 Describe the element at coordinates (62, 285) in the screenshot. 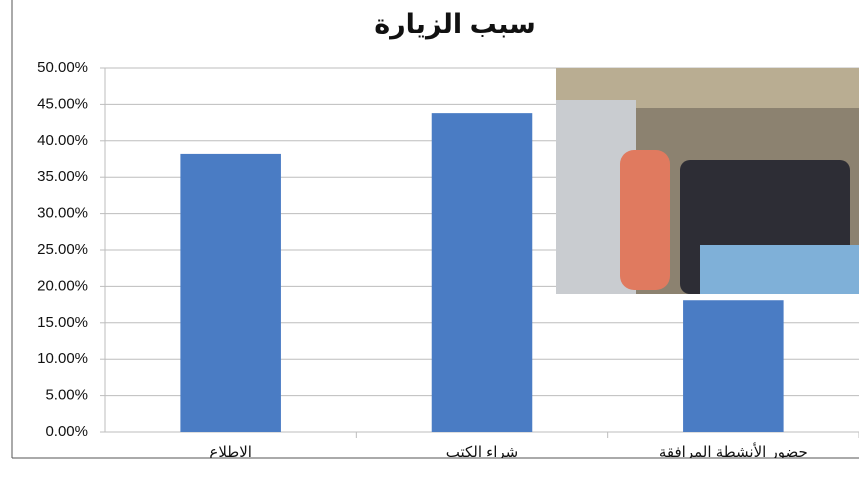

I see `y-tick-label: 20.00%` at that location.